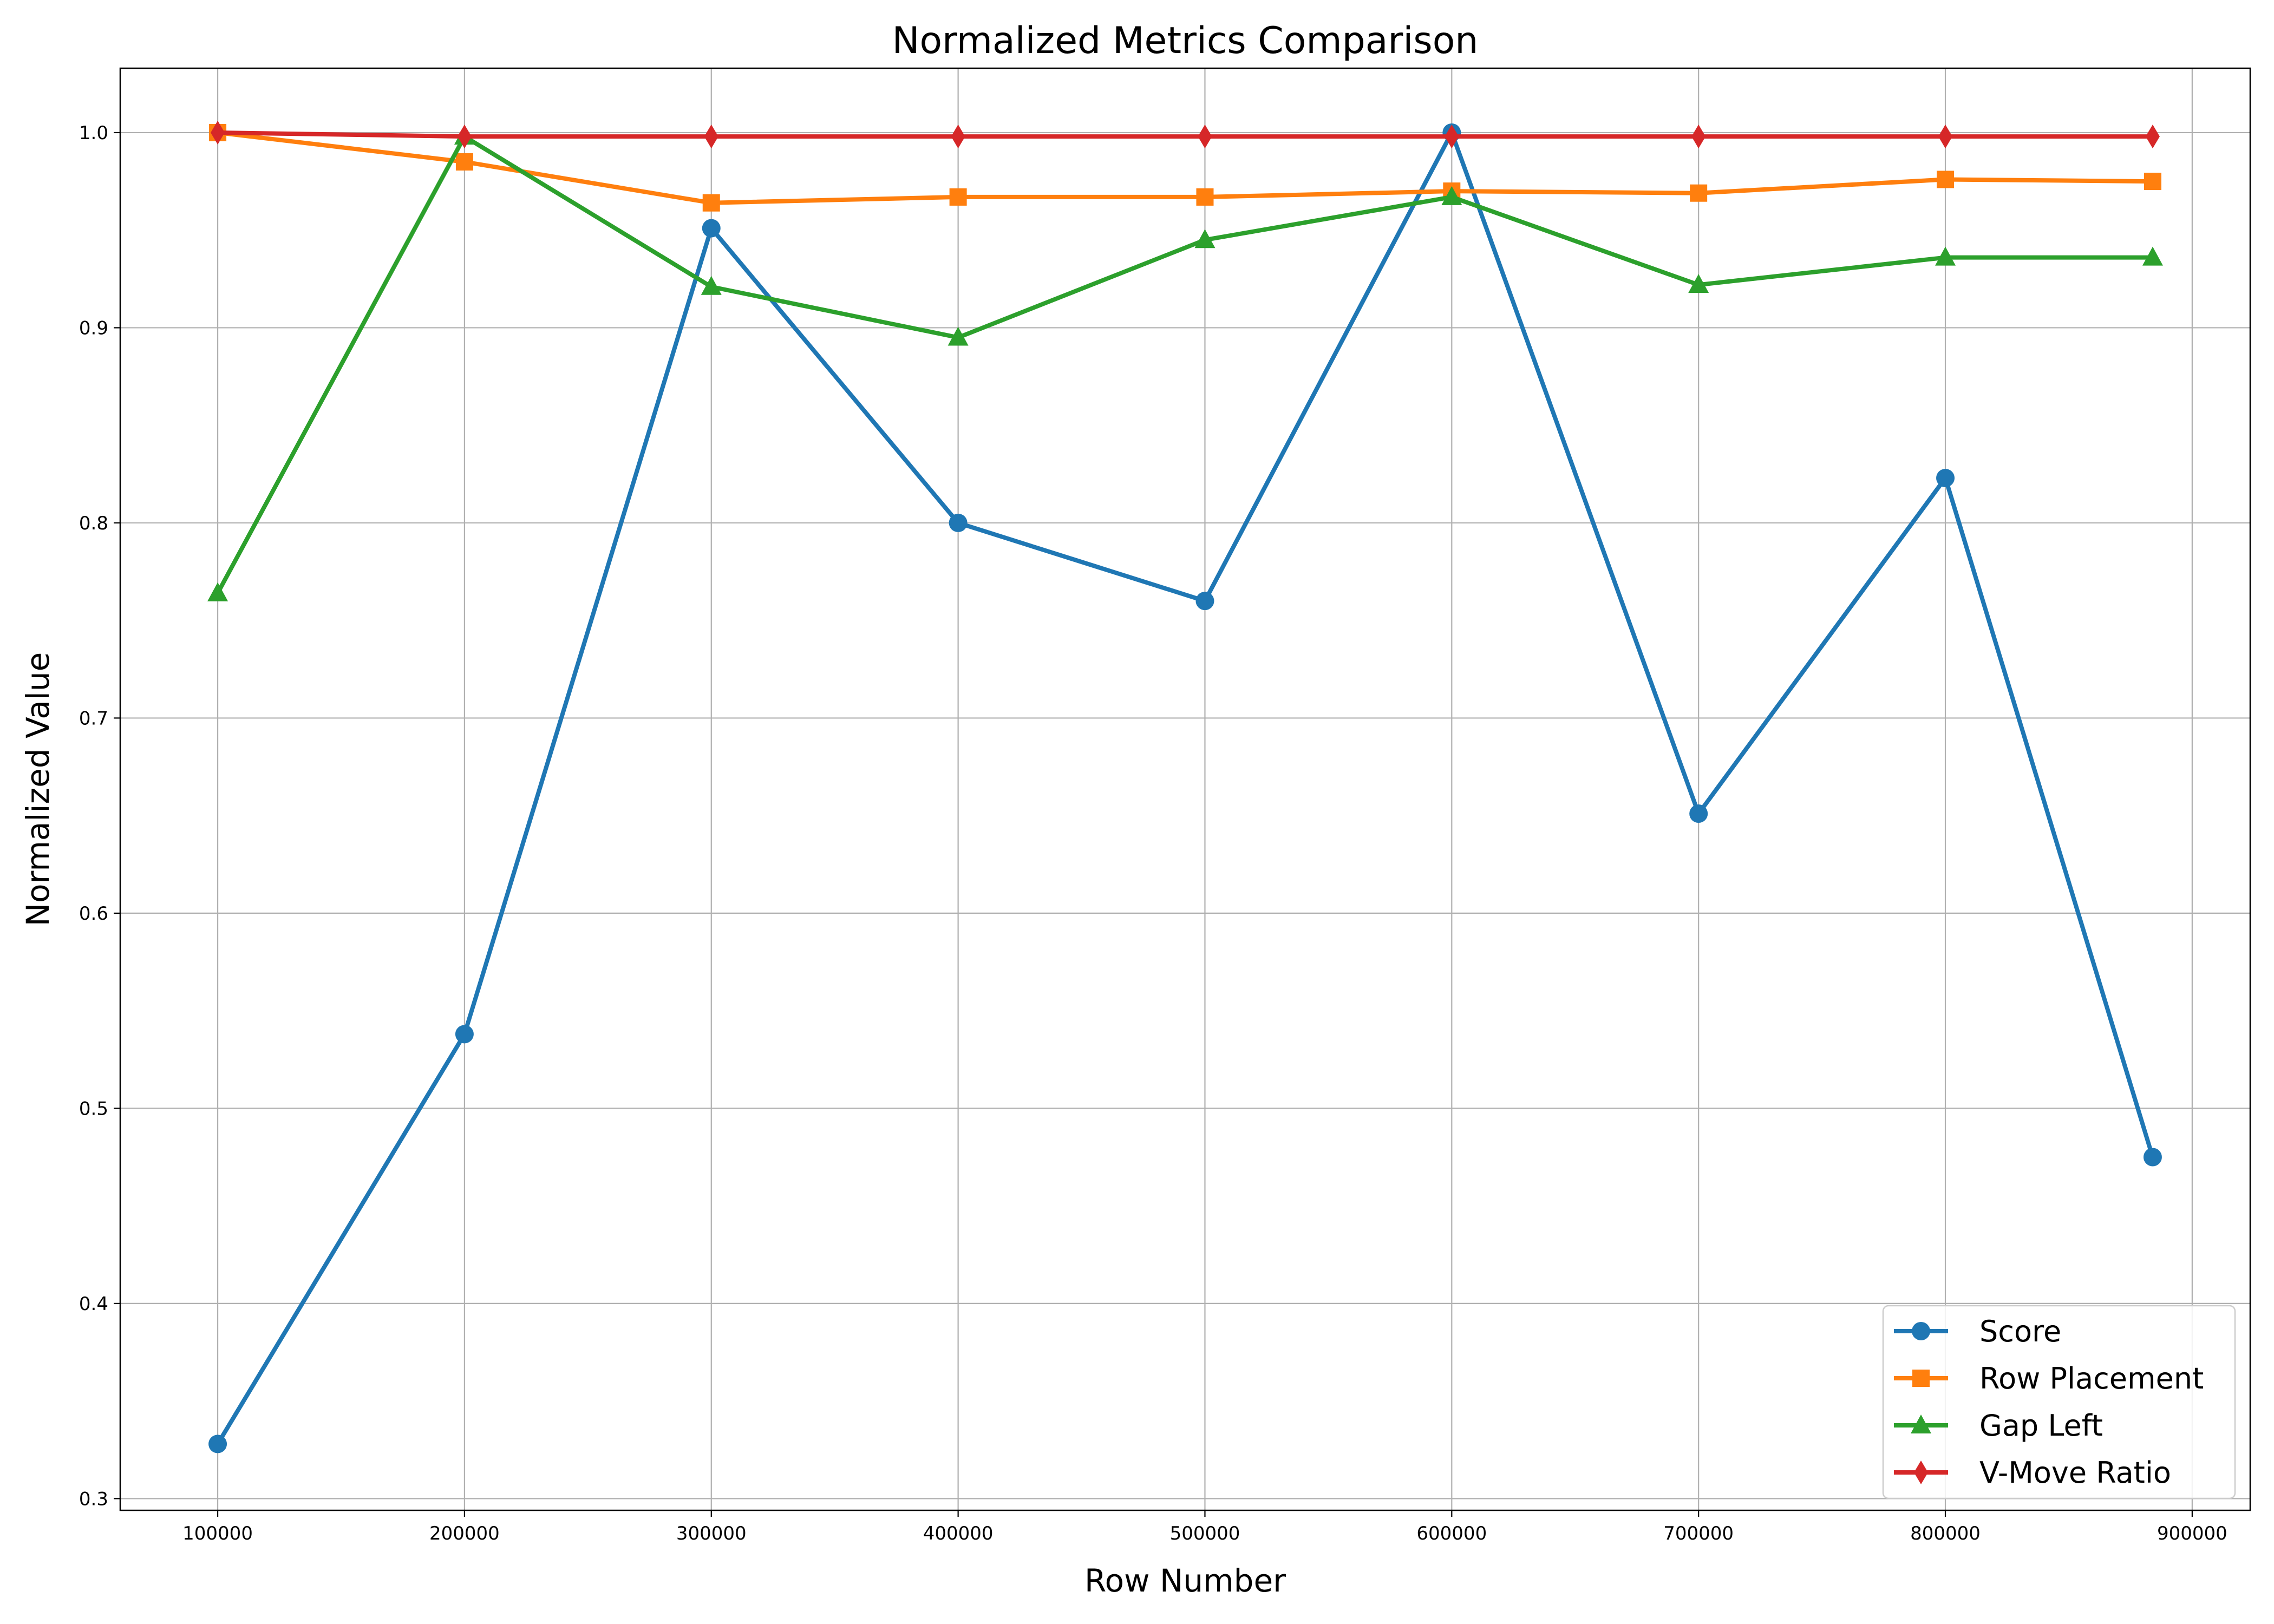 The height and width of the screenshot is (1624, 2274). I want to click on y-tick-label: 0.4, so click(94, 1304).